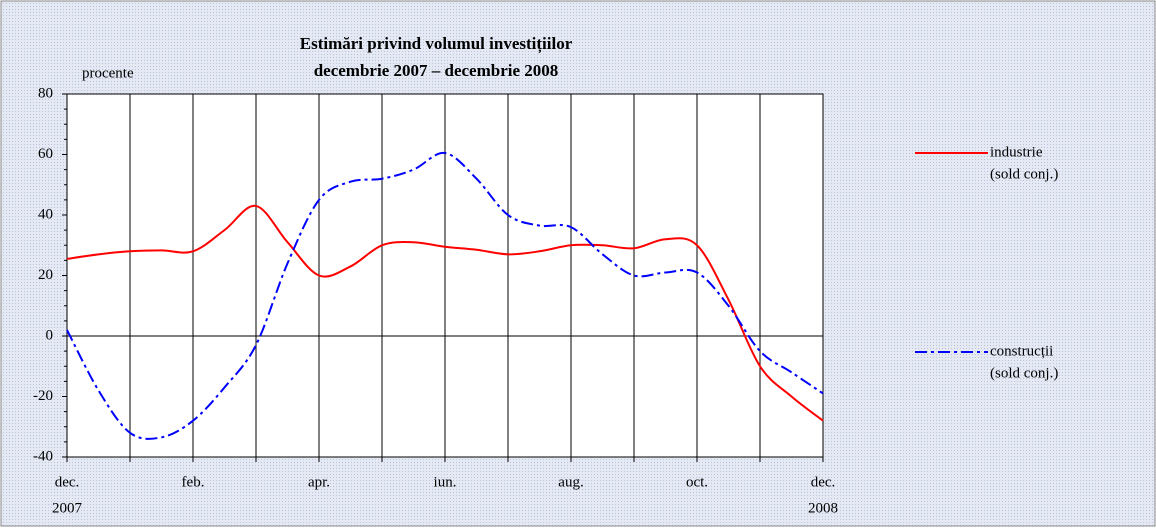  What do you see at coordinates (67, 508) in the screenshot?
I see `x-year-label: 2007` at bounding box center [67, 508].